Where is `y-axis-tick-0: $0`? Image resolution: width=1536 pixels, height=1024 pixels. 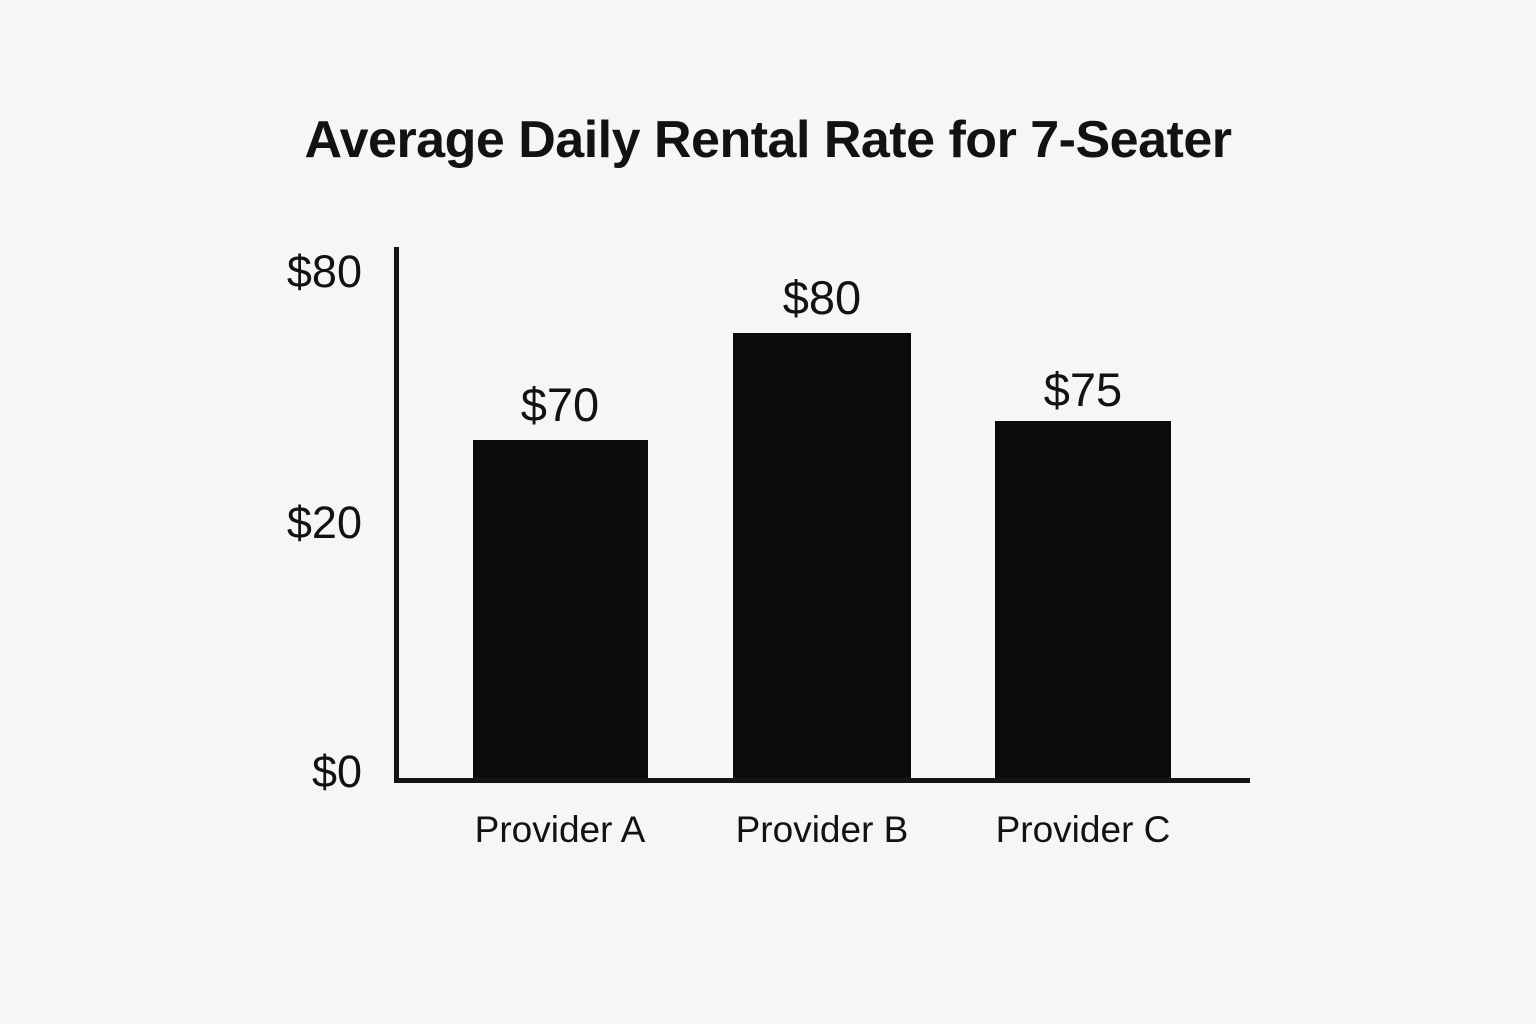 y-axis-tick-0: $0 is located at coordinates (336, 771).